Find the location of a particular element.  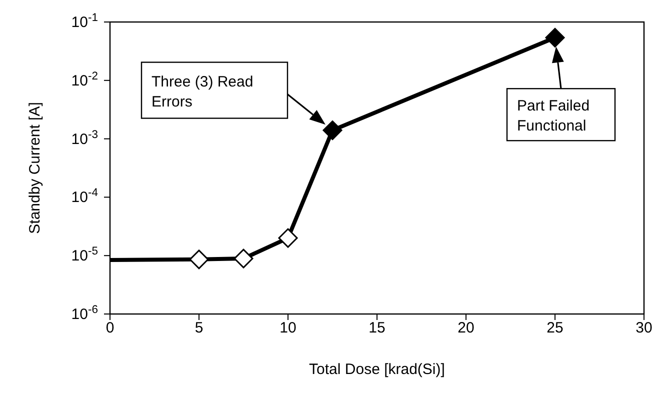

x-tick-label: 0 is located at coordinates (110, 328).